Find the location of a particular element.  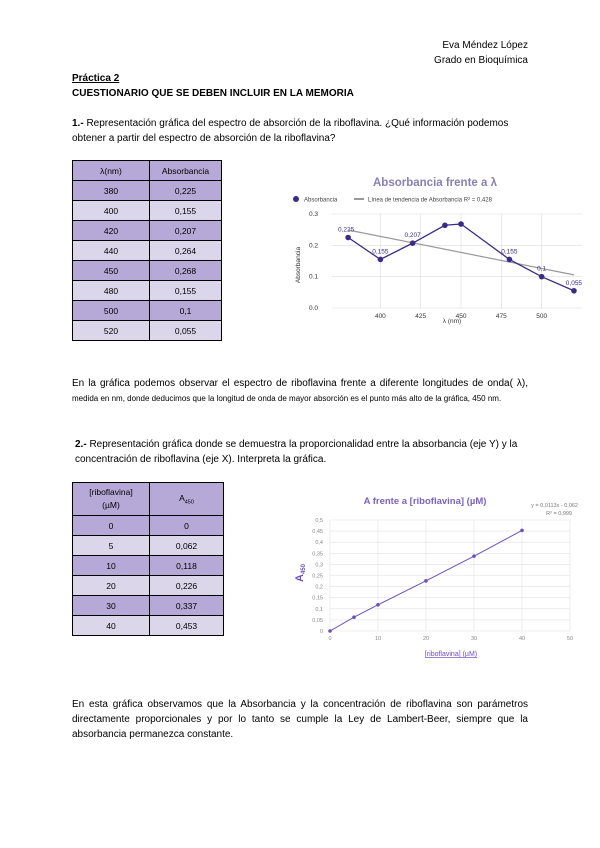

spectrum-table-row: 420 0,207 is located at coordinates (147, 230).